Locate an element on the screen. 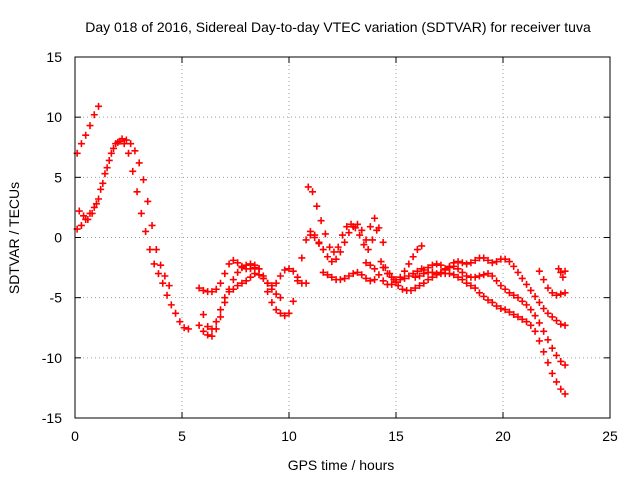 The height and width of the screenshot is (480, 640). y-tick-label: 5 is located at coordinates (58, 177).